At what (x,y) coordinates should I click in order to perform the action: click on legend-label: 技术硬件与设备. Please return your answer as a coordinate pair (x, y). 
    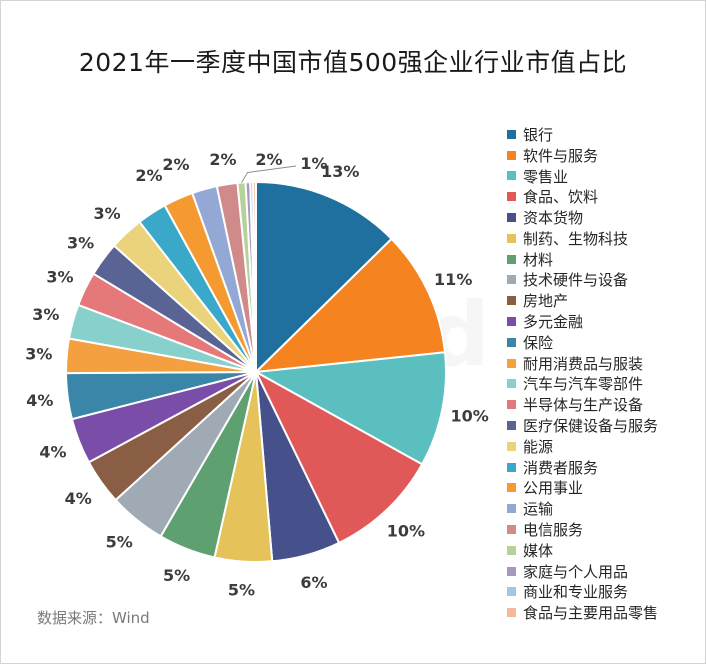
    Looking at the image, I should click on (576, 280).